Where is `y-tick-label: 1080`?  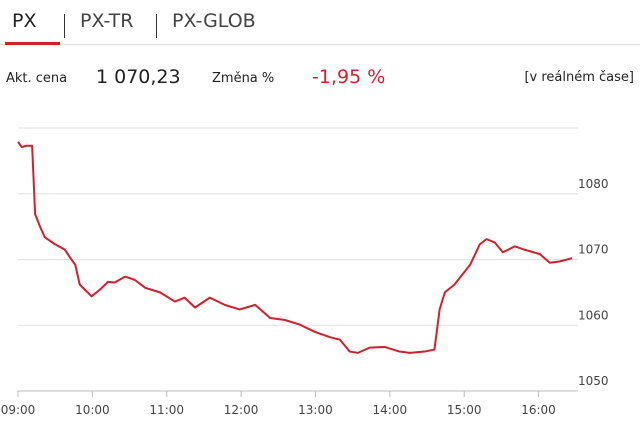
y-tick-label: 1080 is located at coordinates (593, 184).